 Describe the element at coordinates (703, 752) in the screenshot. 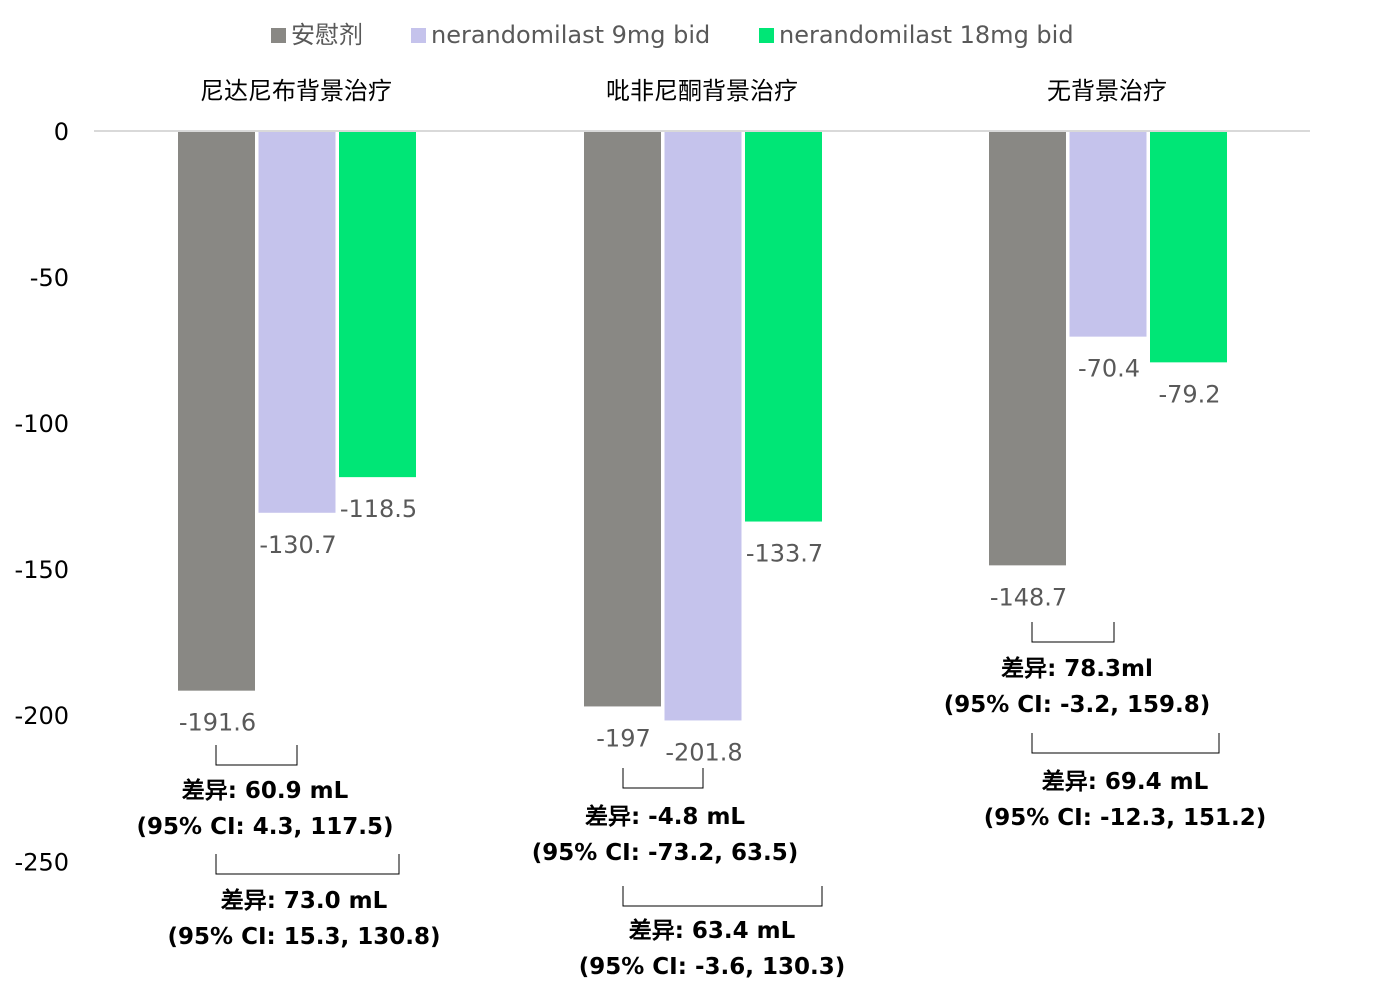

I see `value-label-g1-s1: -201.8` at that location.